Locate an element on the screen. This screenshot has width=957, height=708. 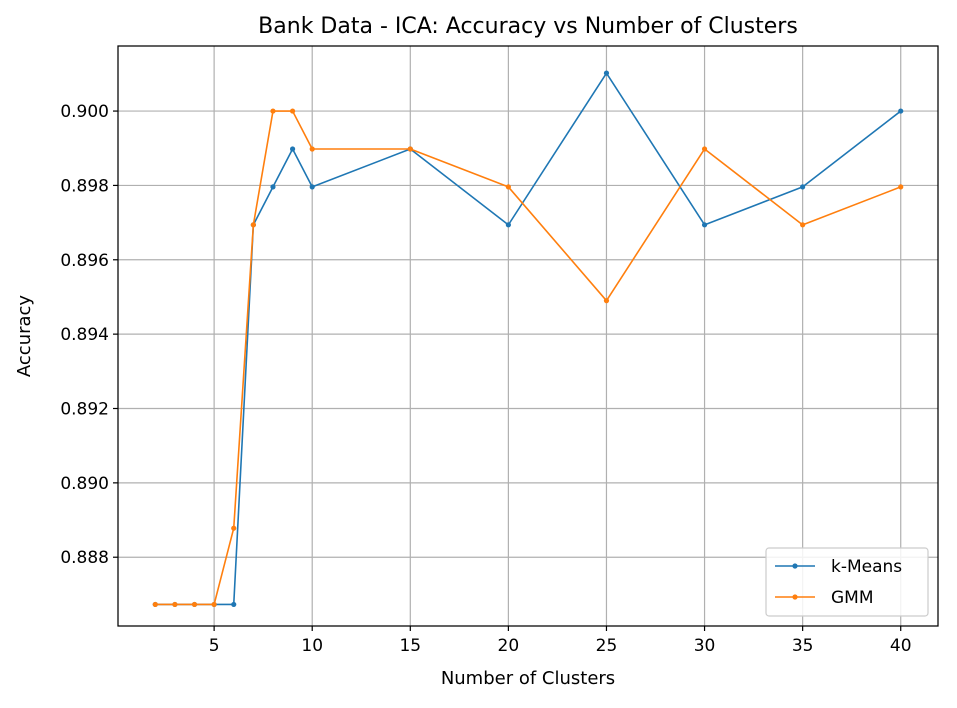
x-tick-label: 10 is located at coordinates (312, 646).